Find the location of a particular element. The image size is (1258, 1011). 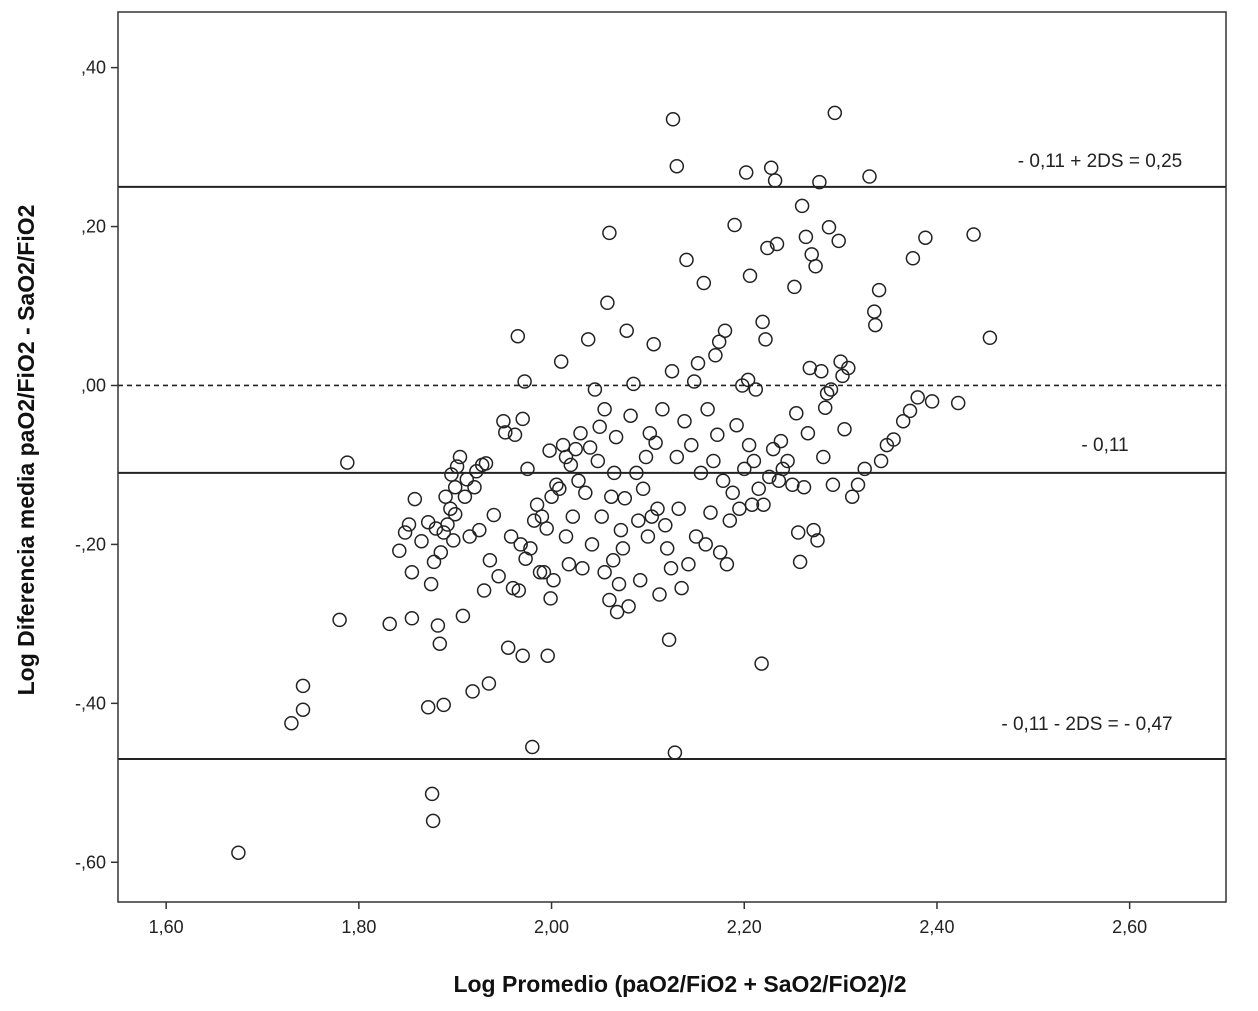

y-axis: ,40 ,20 ,00 -,20 -,40 -,60 is located at coordinates (96, 465).